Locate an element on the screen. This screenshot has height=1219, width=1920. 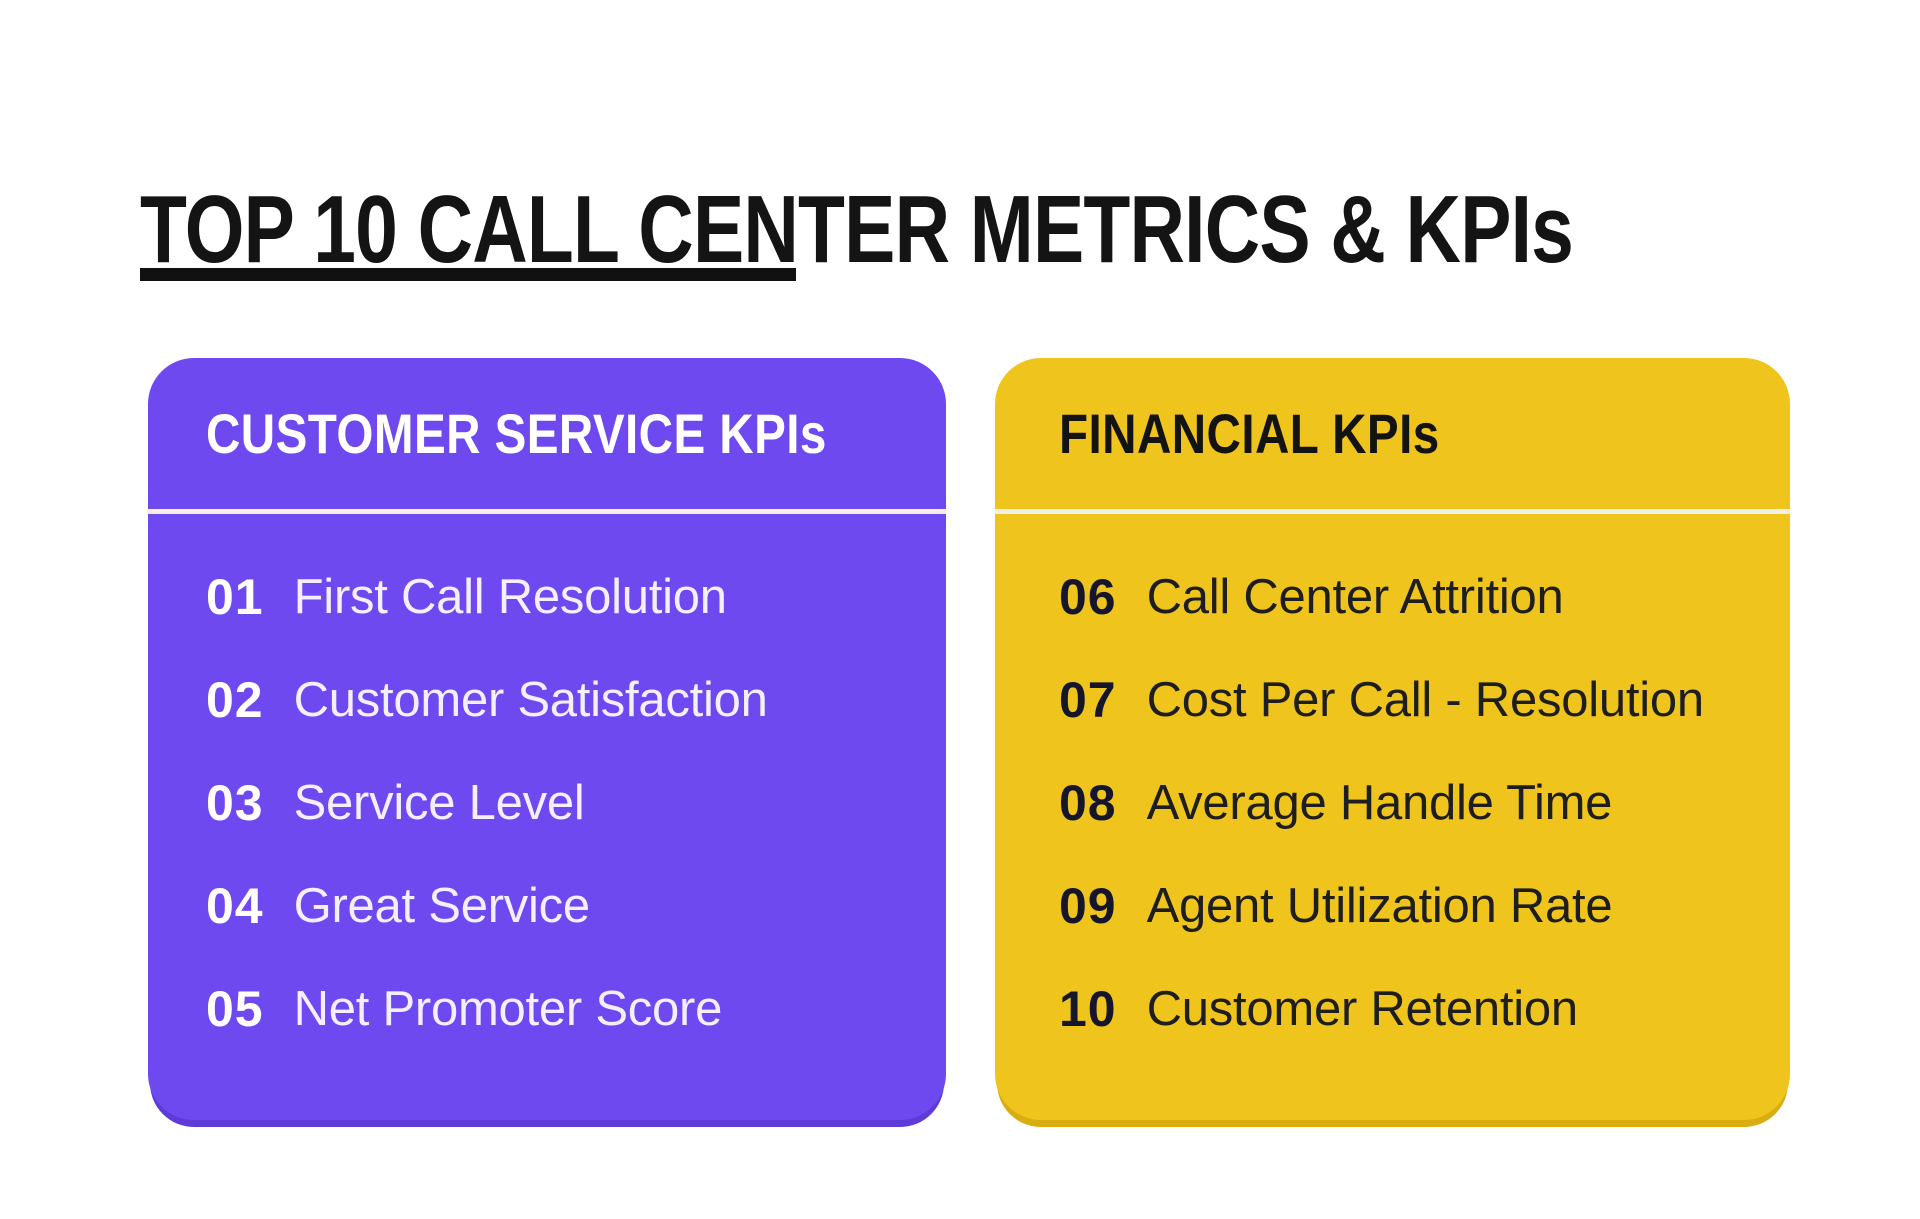
financial-card-header: FINANCIAL KPIs is located at coordinates (1392, 433).